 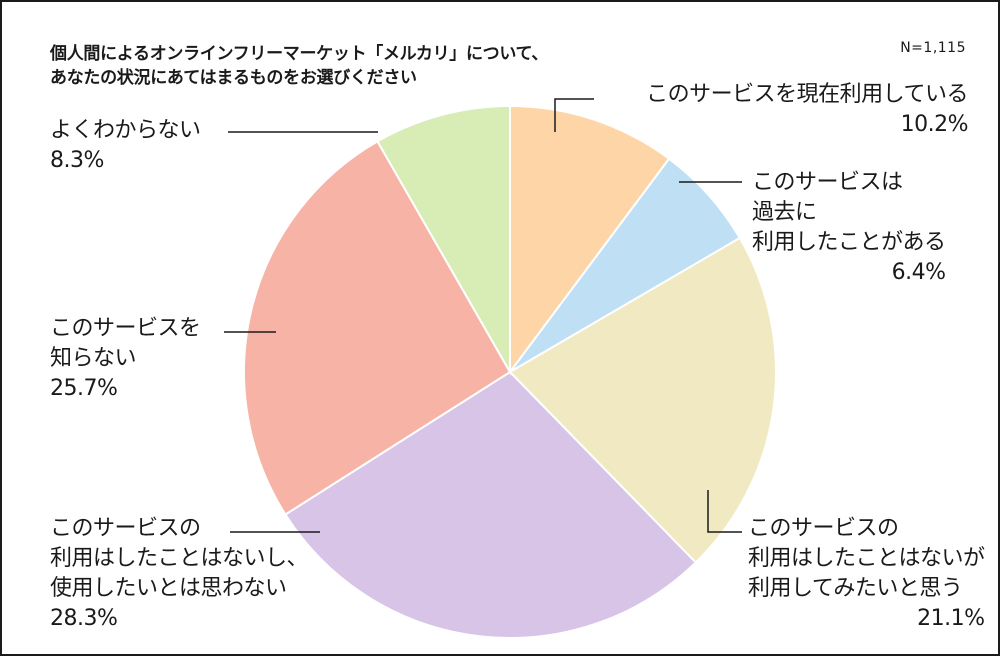 What do you see at coordinates (933, 48) in the screenshot?
I see `sample-size-label: N=1,115` at bounding box center [933, 48].